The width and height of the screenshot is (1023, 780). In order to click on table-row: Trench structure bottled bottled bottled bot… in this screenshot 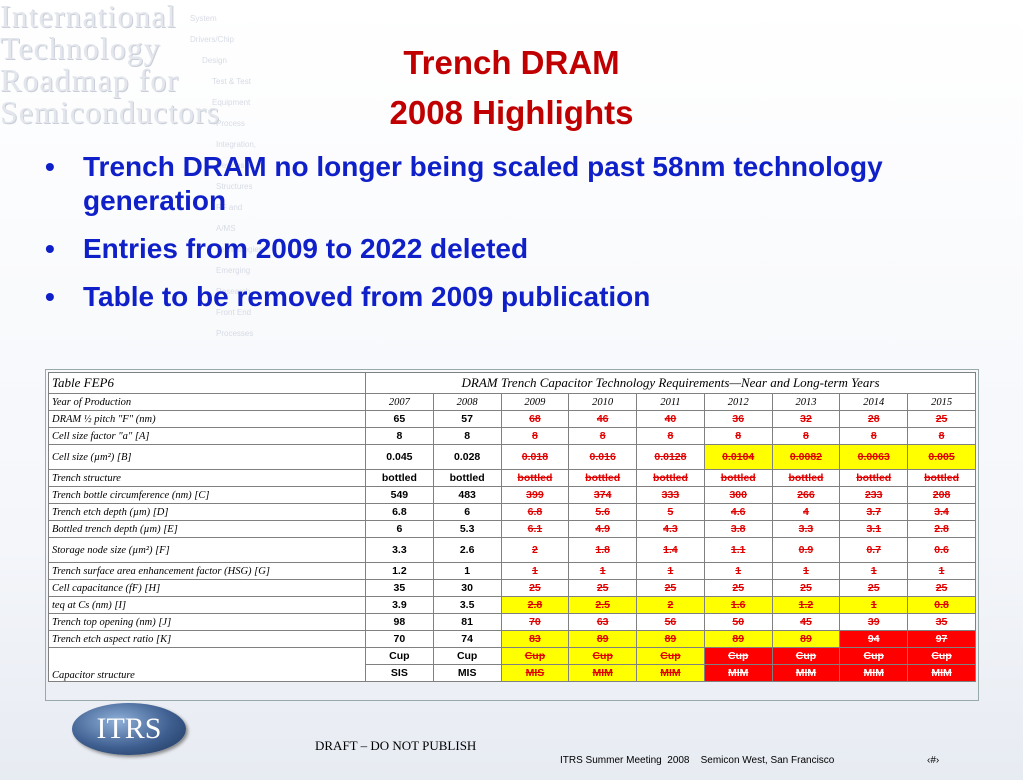, I will do `click(512, 478)`.